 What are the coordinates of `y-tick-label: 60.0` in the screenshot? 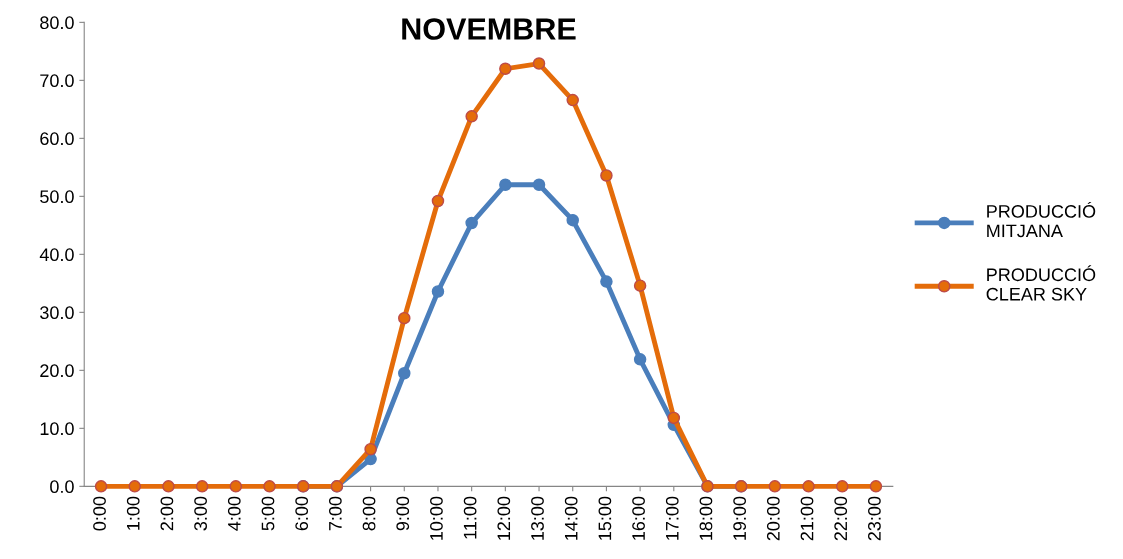 It's located at (57, 139).